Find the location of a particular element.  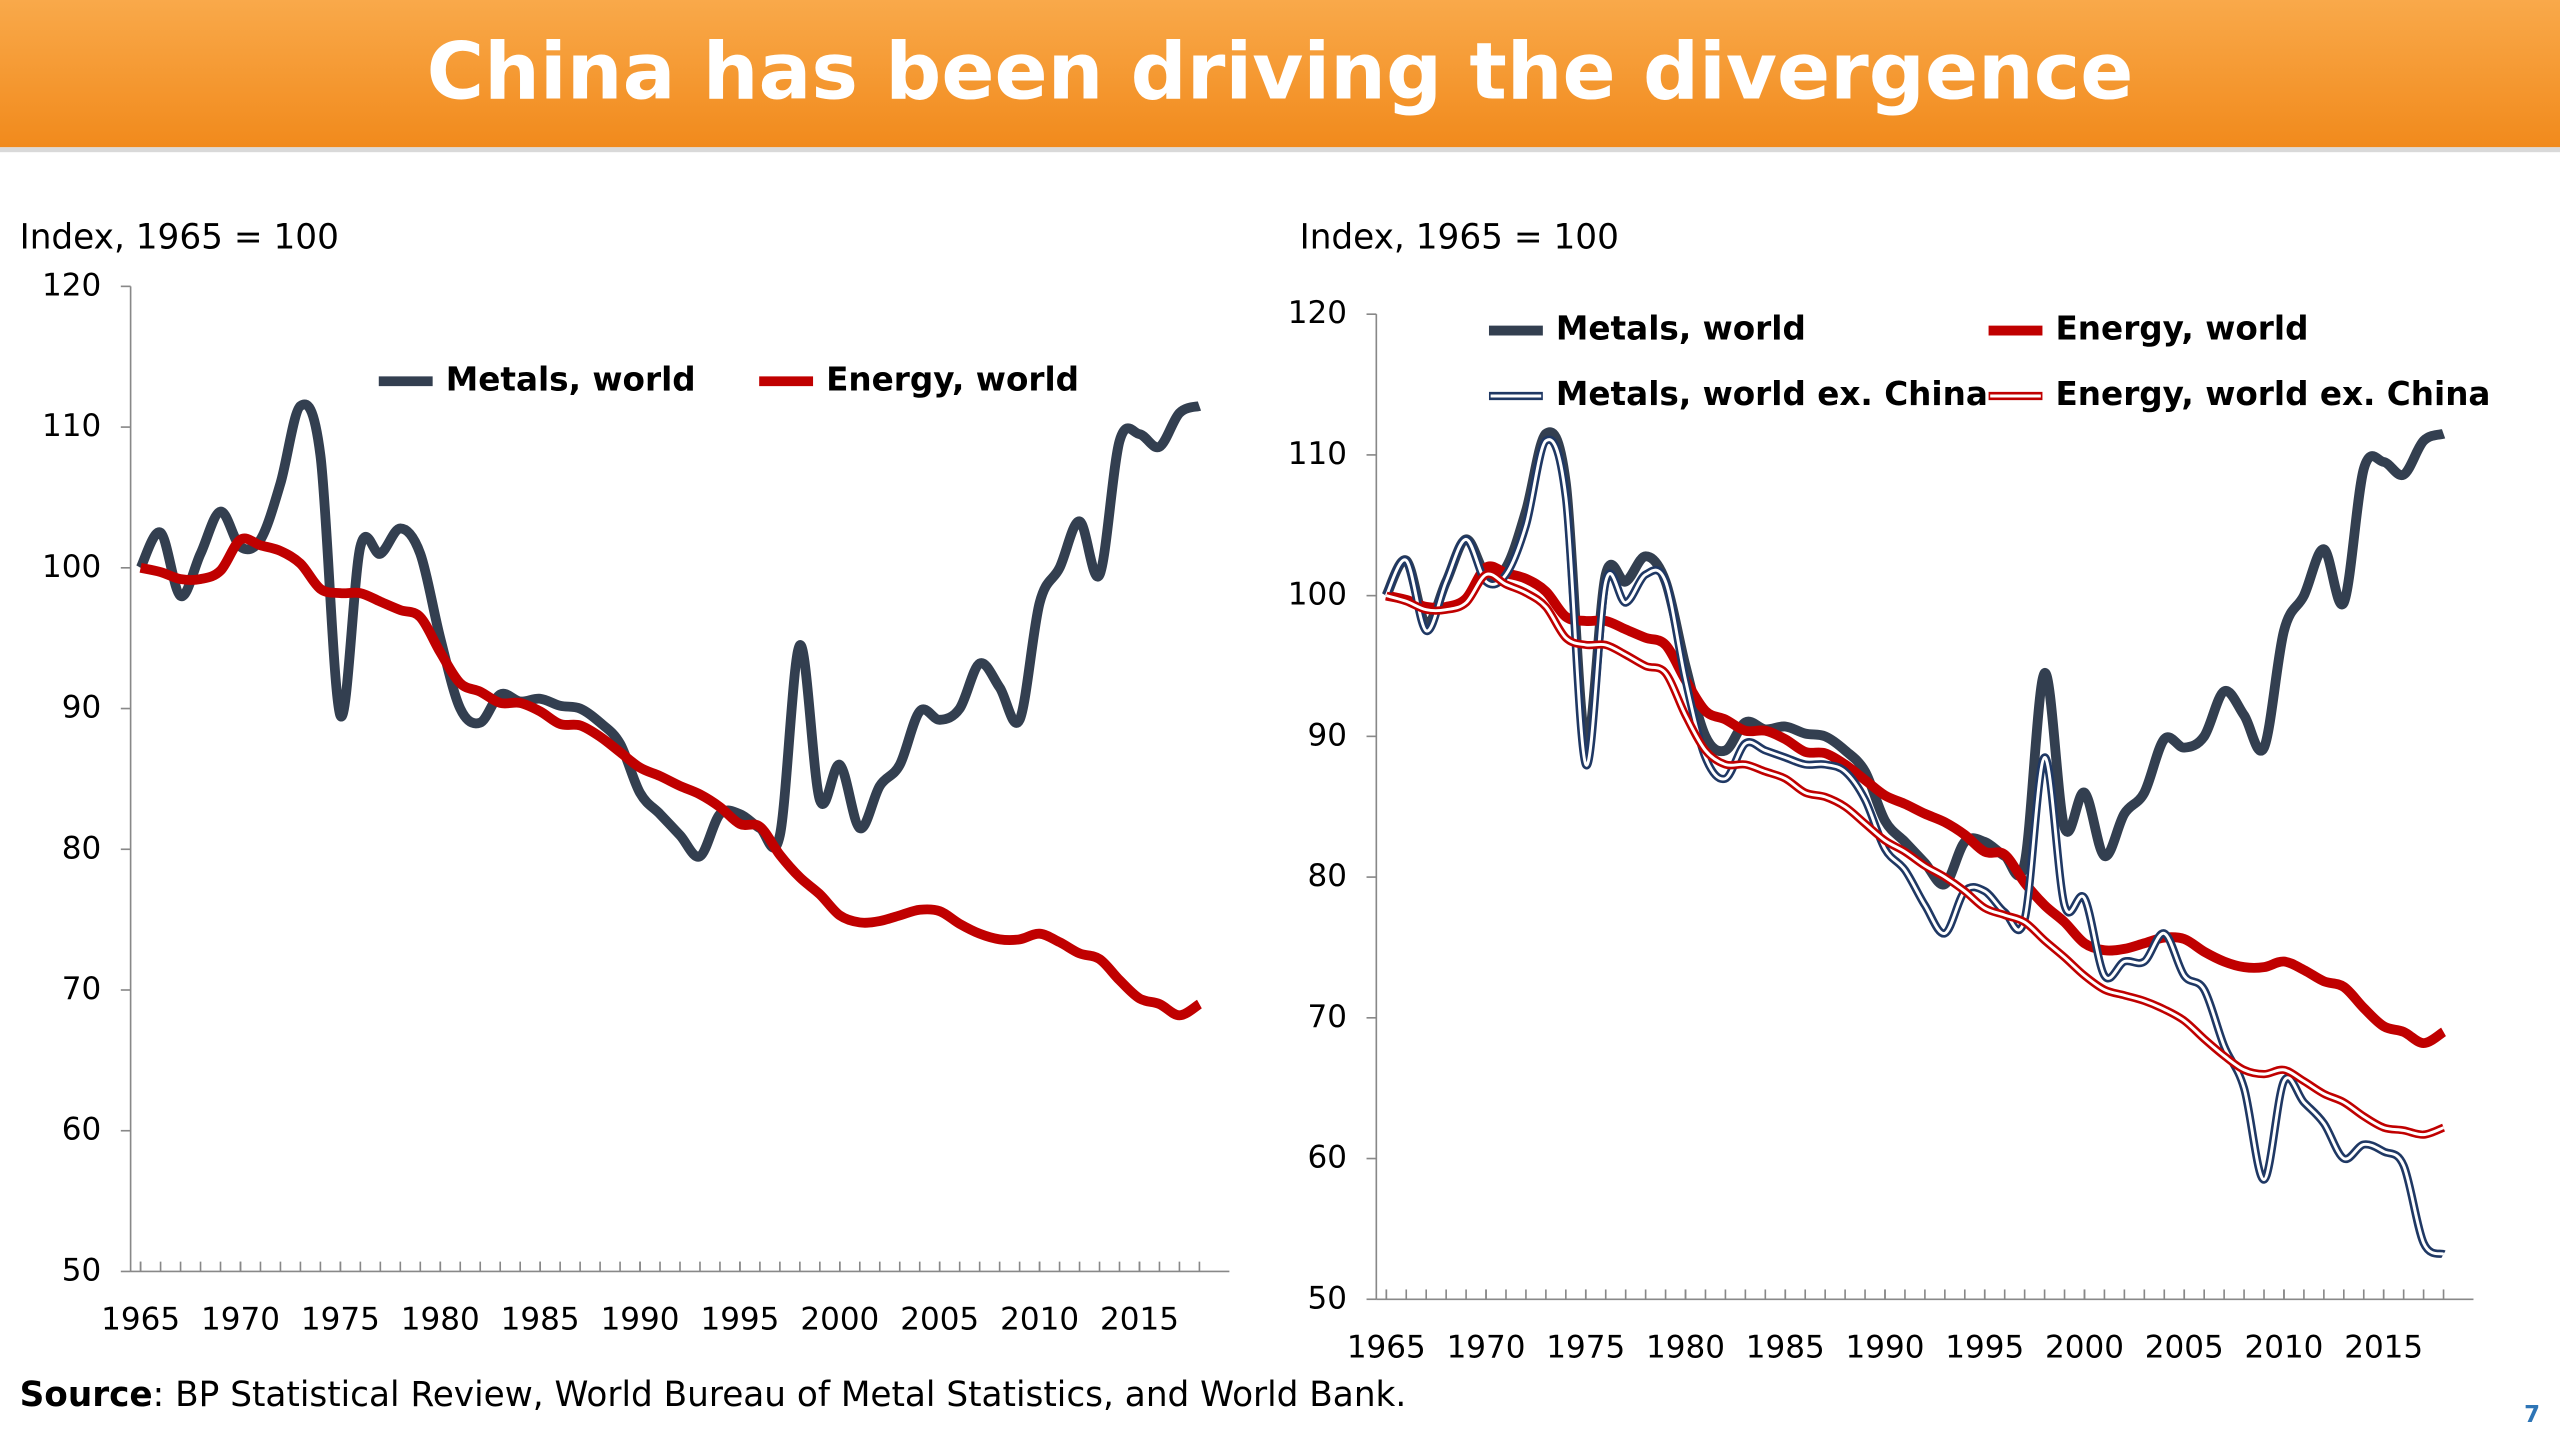

slide-title: China has been driving the divergence is located at coordinates (1280, 71).